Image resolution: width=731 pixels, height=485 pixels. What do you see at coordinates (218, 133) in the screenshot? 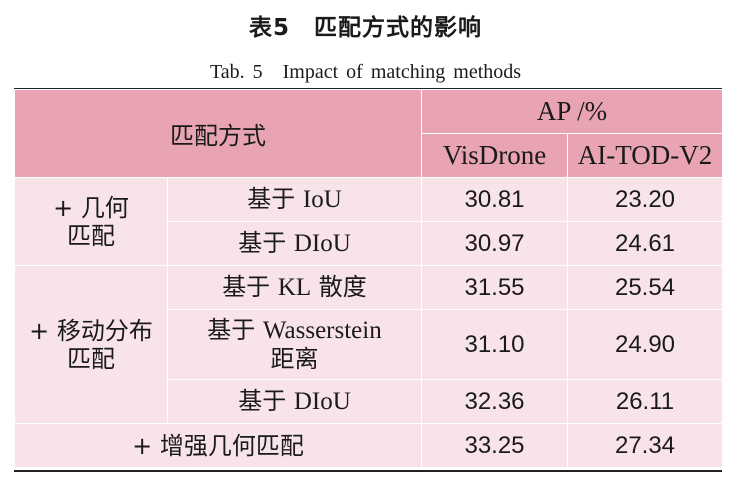
I see `header-method: 匹配方式` at bounding box center [218, 133].